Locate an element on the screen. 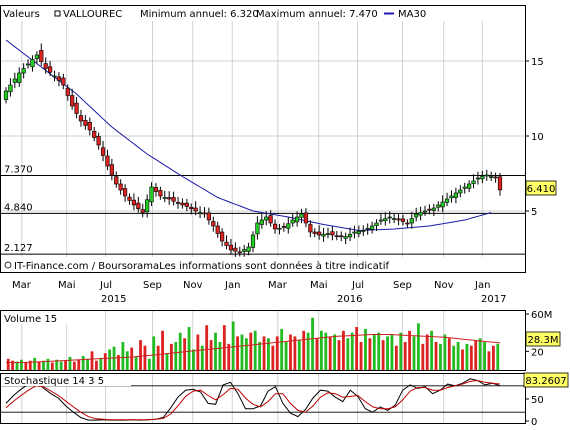 The image size is (570, 430). x-label-mai-2015: Mai is located at coordinates (67, 285).